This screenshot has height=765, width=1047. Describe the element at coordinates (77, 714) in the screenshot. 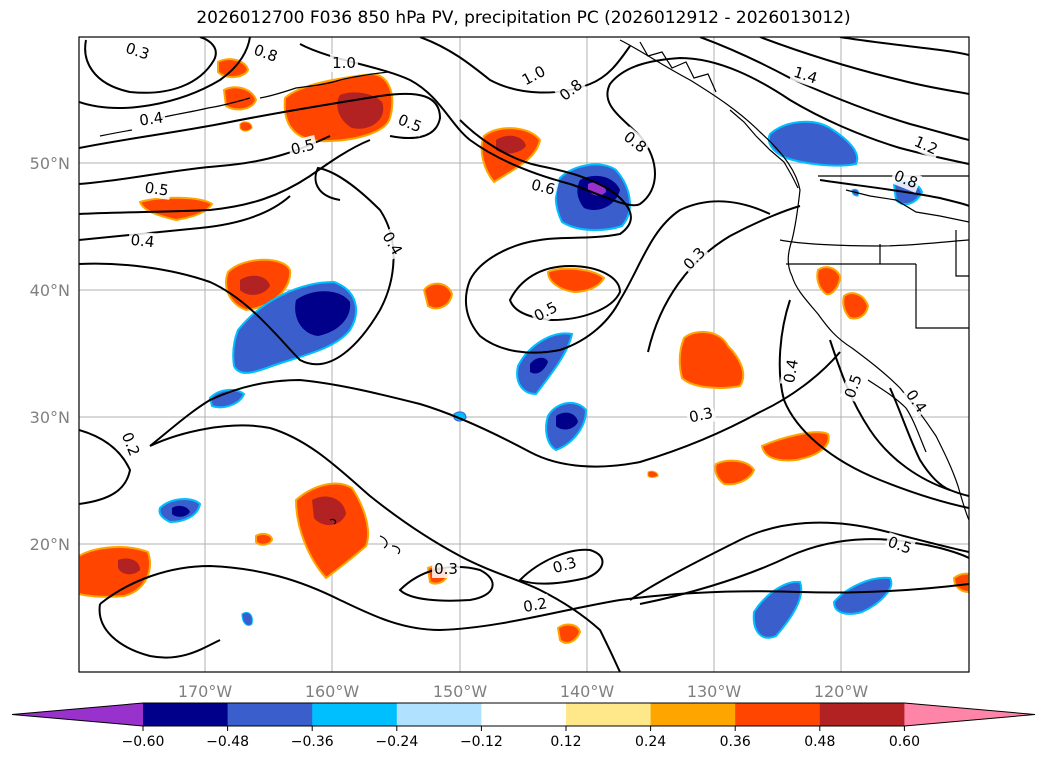

I see `colorbar-extend-min` at that location.